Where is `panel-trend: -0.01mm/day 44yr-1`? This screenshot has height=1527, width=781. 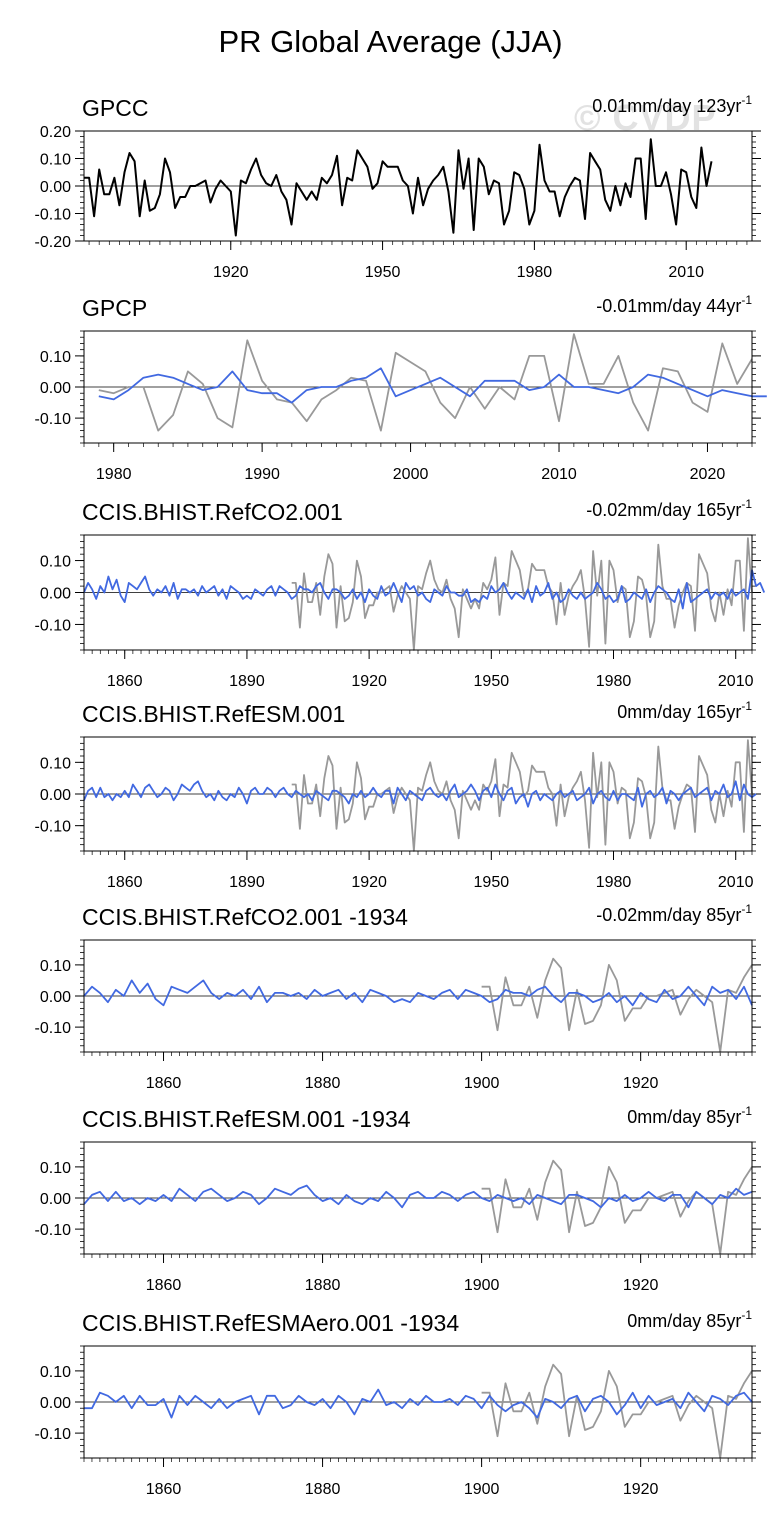
panel-trend: -0.01mm/day 44yr-1 is located at coordinates (674, 304).